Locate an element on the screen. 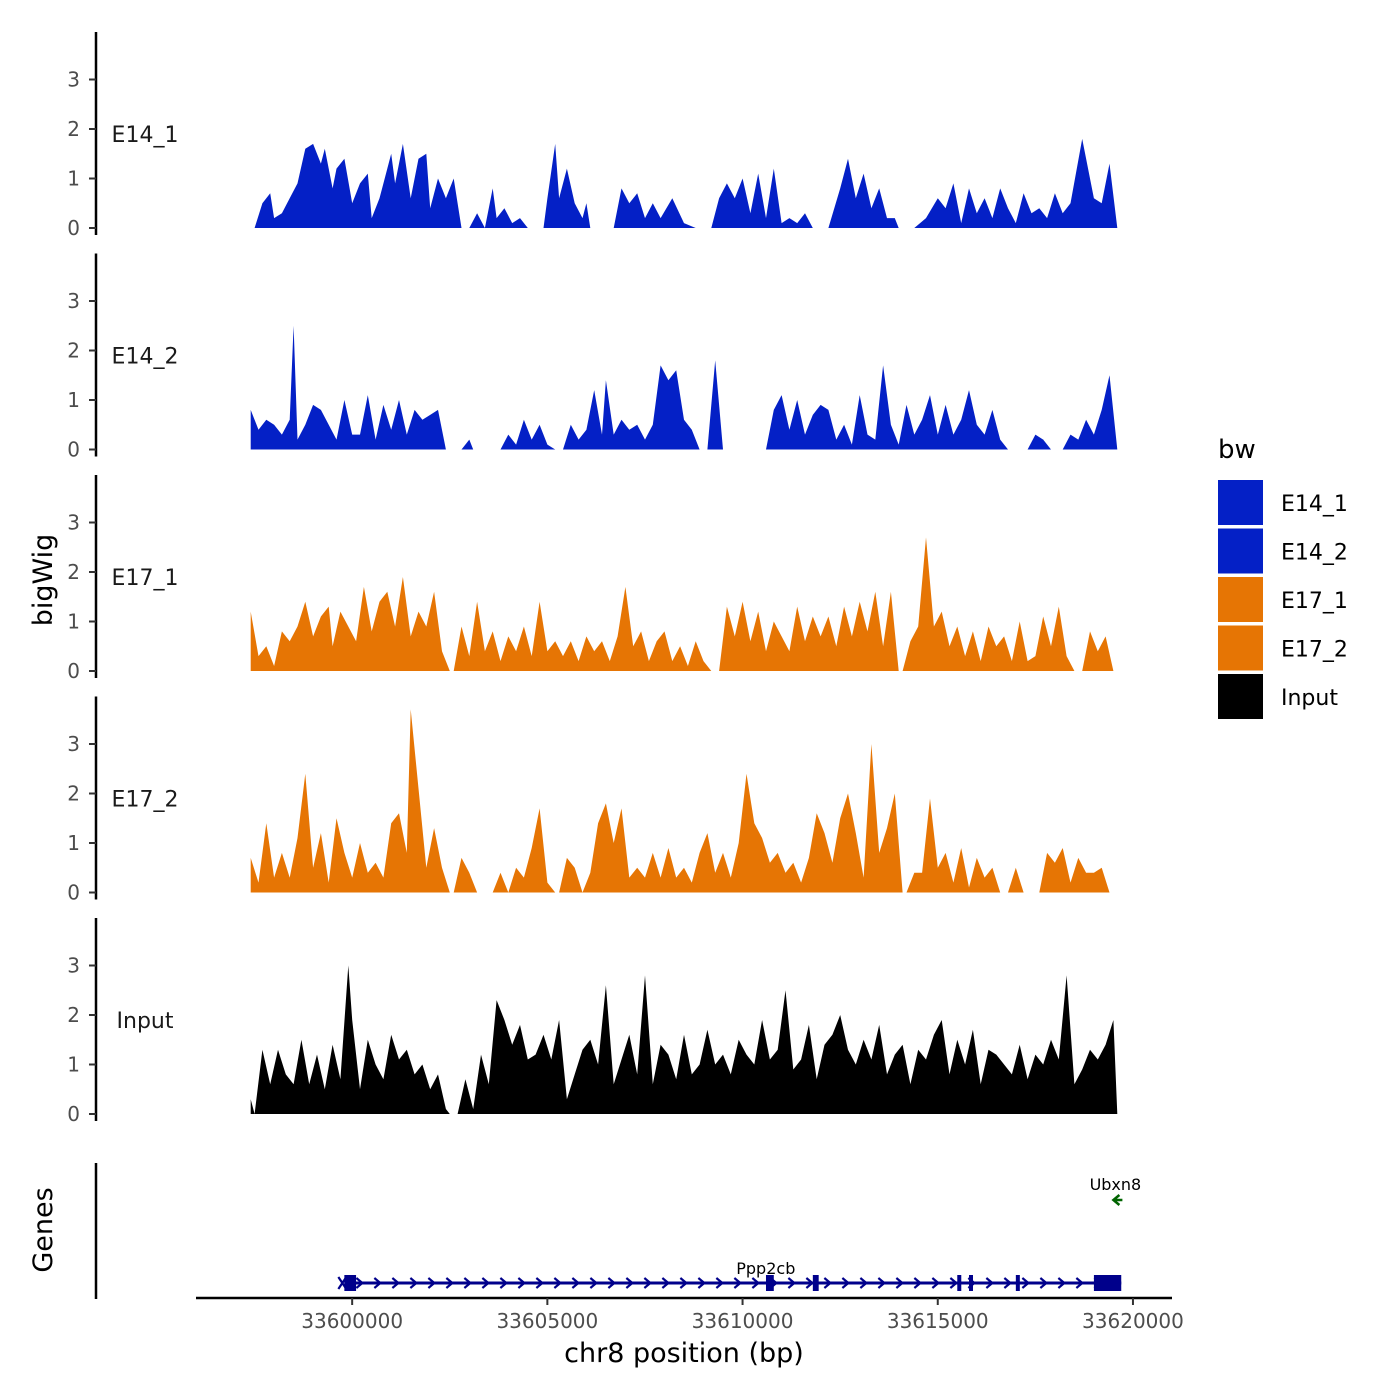 The height and width of the screenshot is (1400, 1400). track-label: E17_1 is located at coordinates (145, 578).